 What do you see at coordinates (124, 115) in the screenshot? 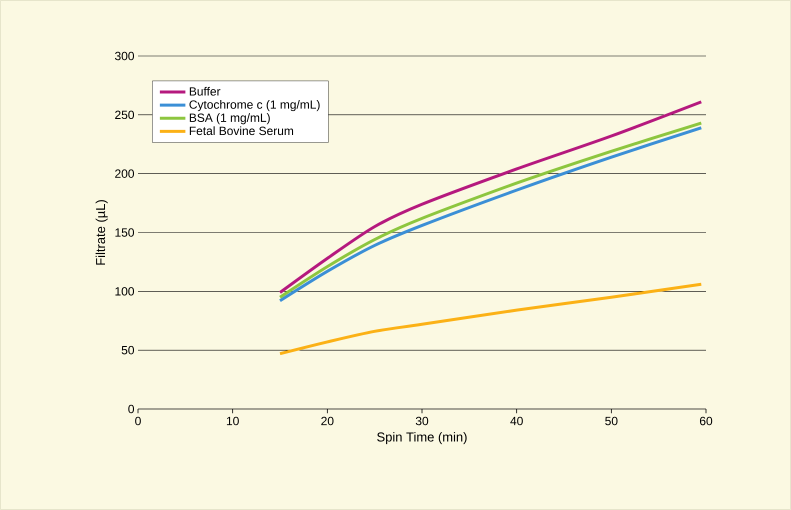
I see `y-tick-label: 250` at bounding box center [124, 115].